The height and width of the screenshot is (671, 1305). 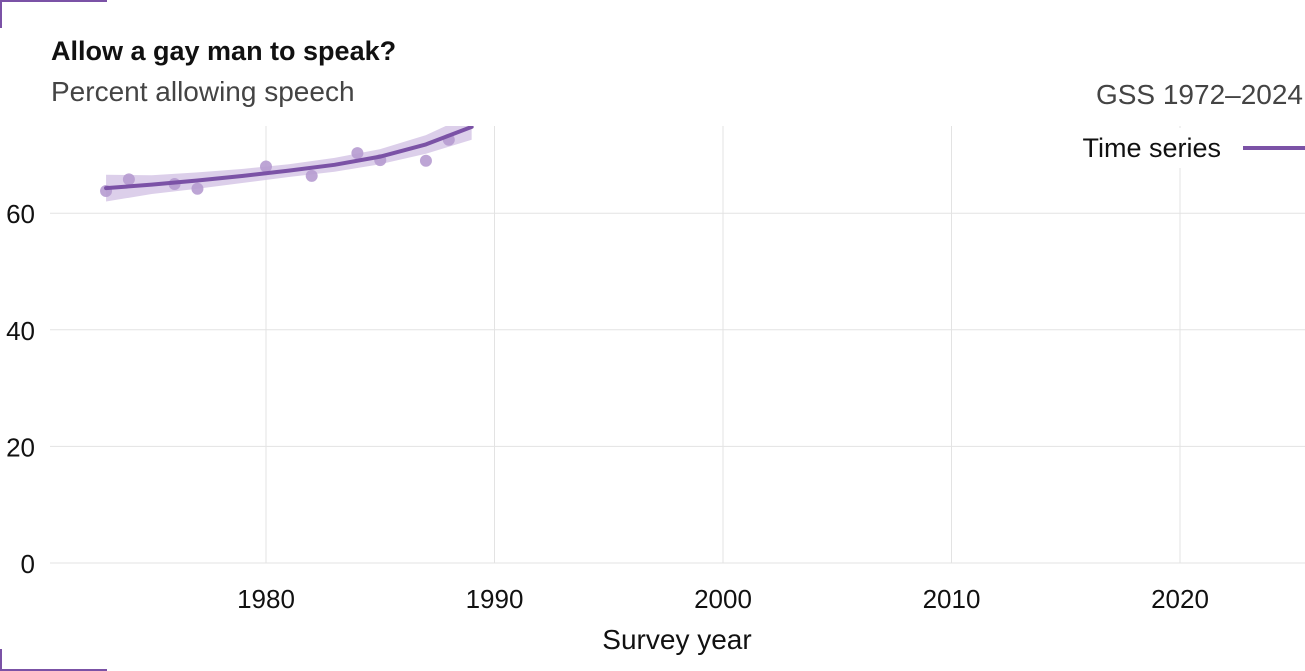 What do you see at coordinates (676, 639) in the screenshot?
I see `x-axis-title: Survey year` at bounding box center [676, 639].